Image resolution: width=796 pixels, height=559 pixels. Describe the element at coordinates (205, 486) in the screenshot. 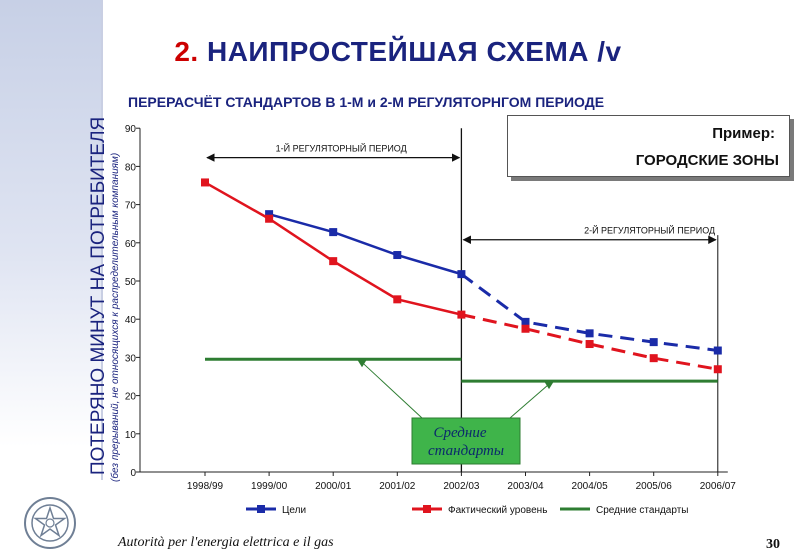

I see `x-tick-label: 1998/99` at that location.